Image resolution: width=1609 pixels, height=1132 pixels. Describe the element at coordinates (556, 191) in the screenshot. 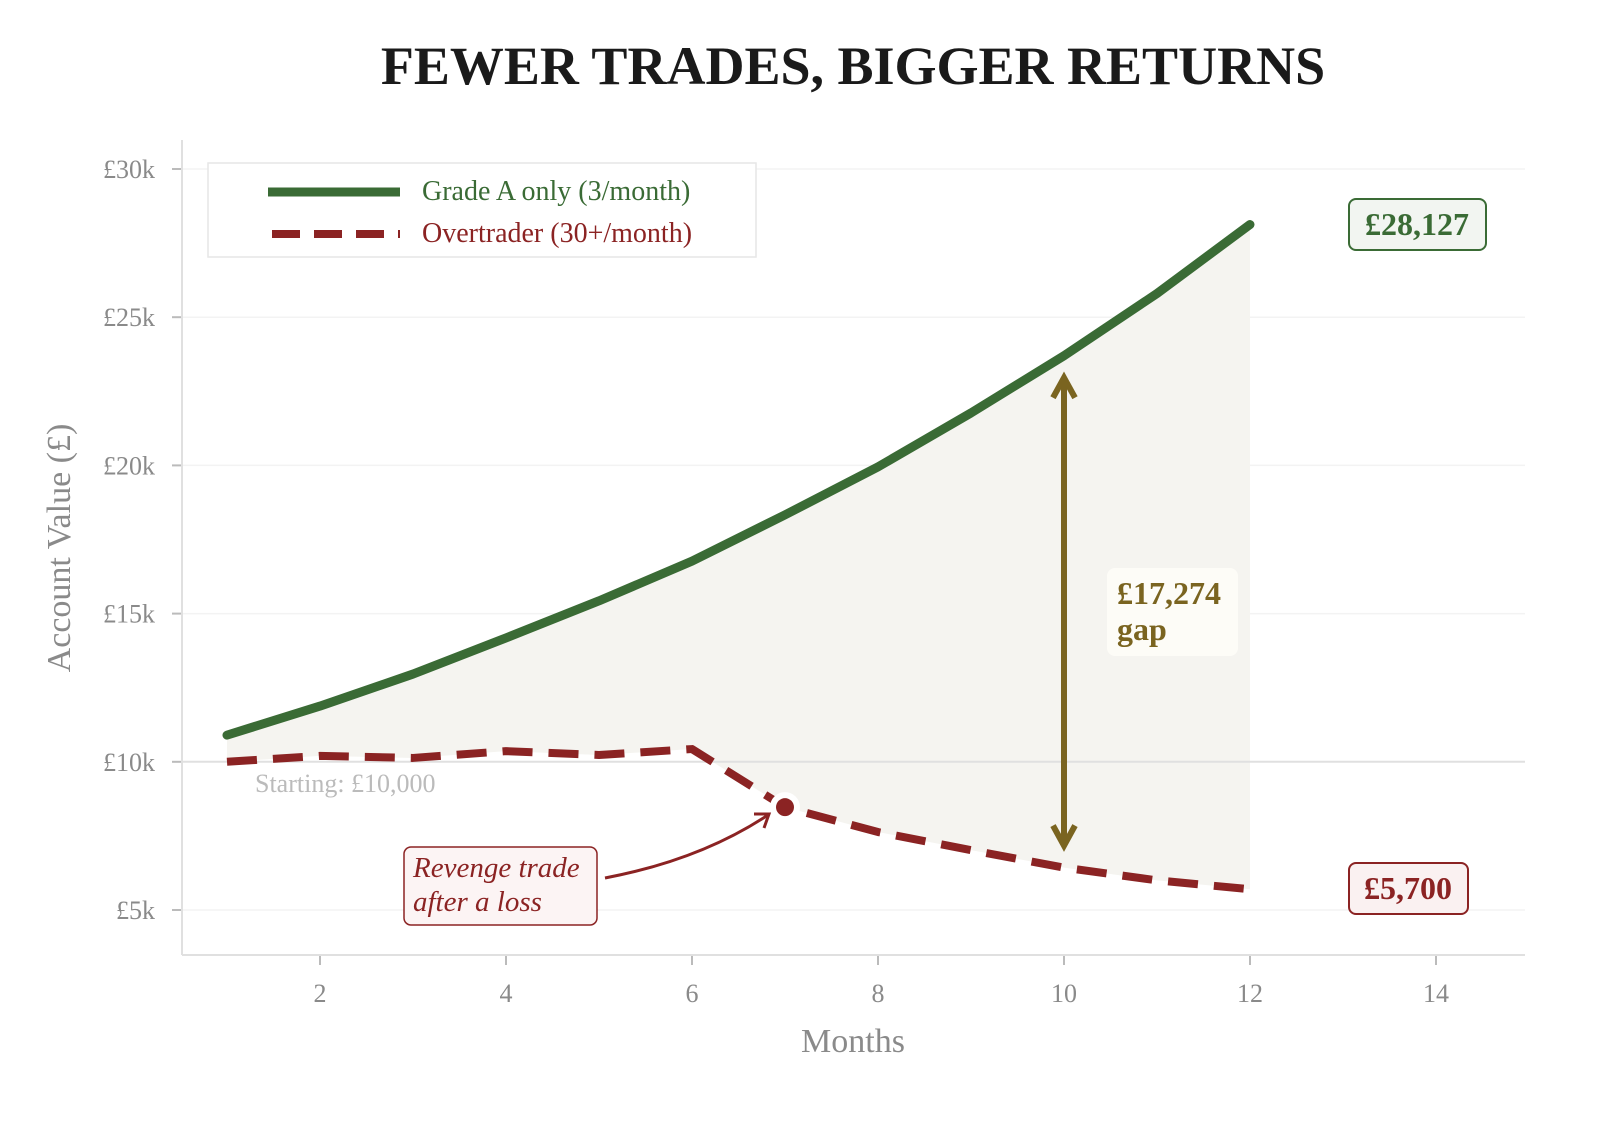

I see `legend-label-grade-a: Grade A only (3/month)` at that location.